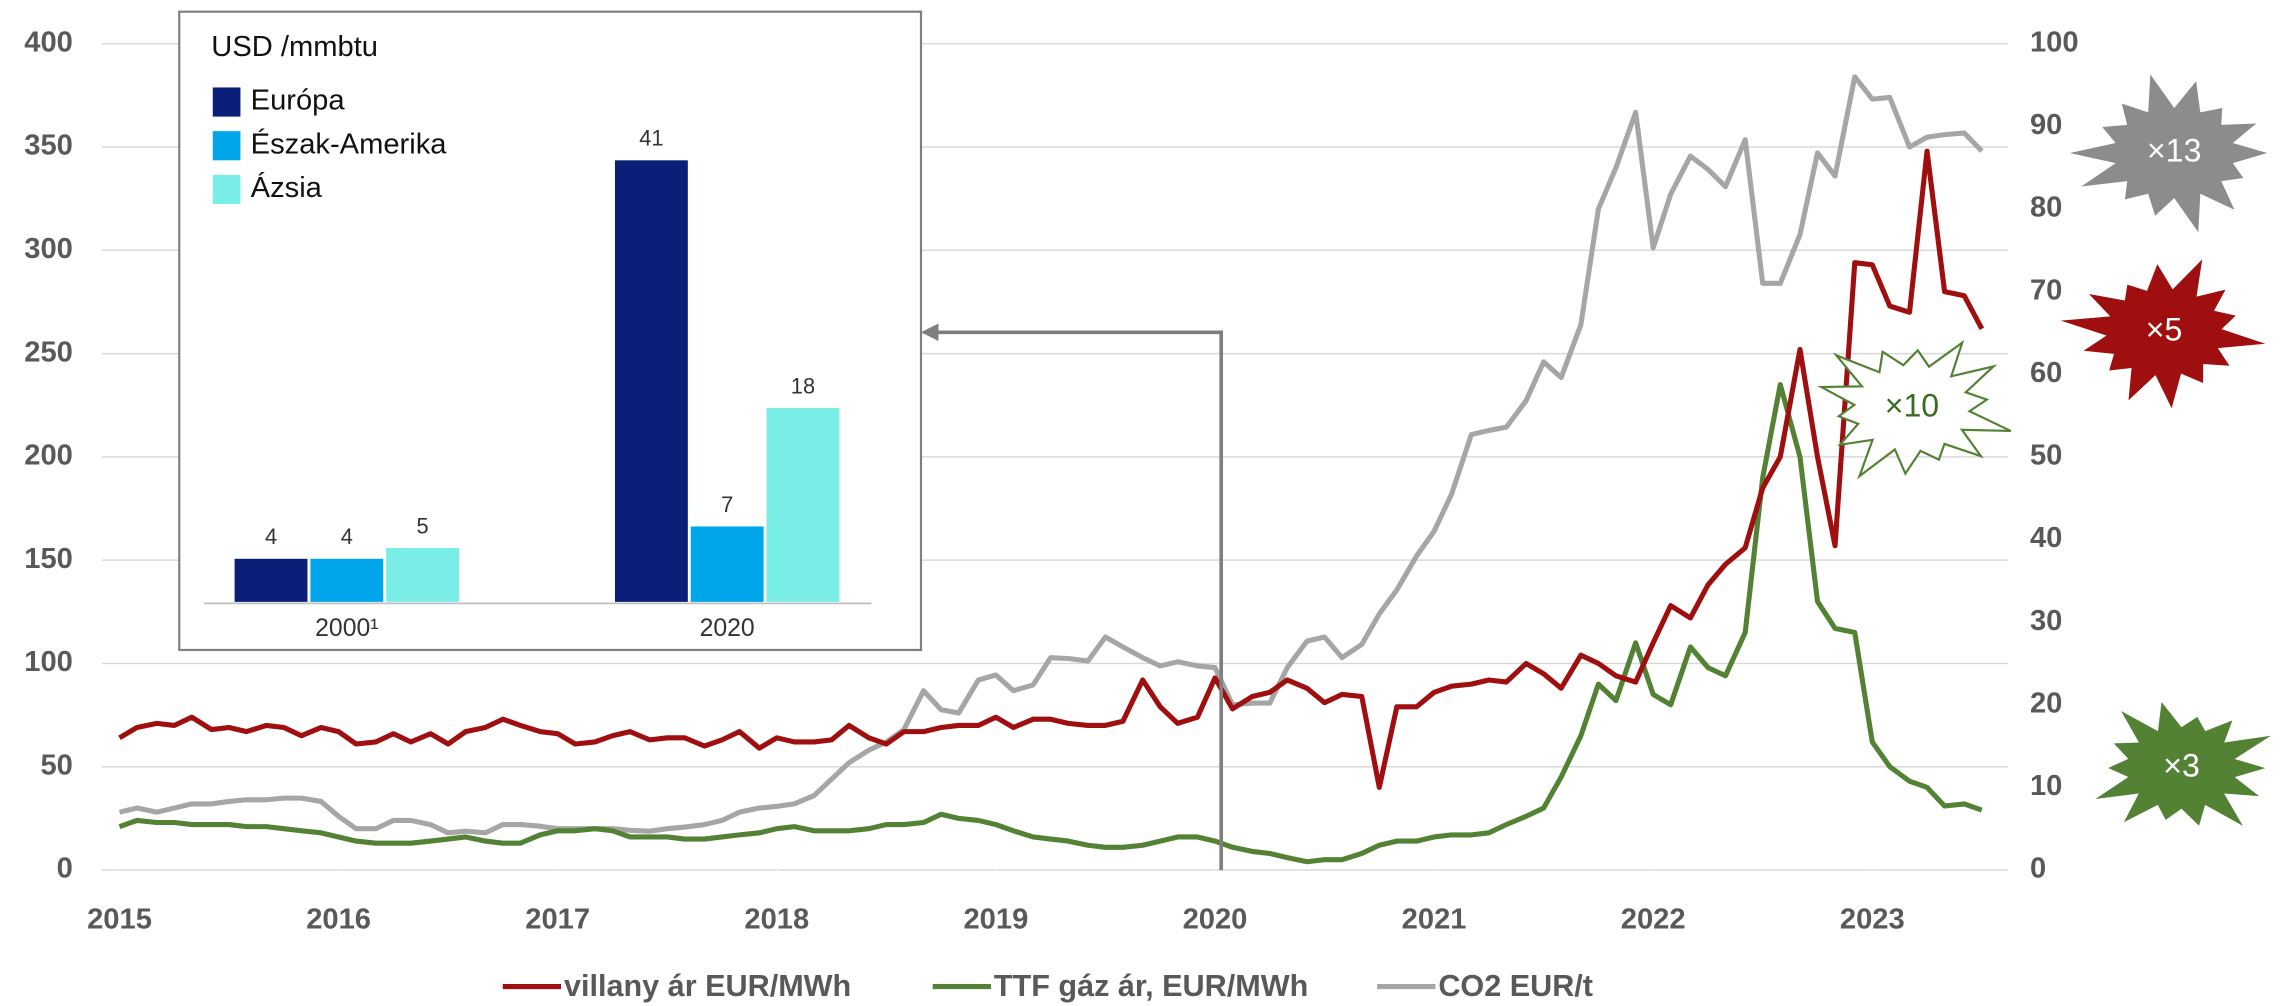  Describe the element at coordinates (2174, 151) in the screenshot. I see `annotation: ×13` at that location.